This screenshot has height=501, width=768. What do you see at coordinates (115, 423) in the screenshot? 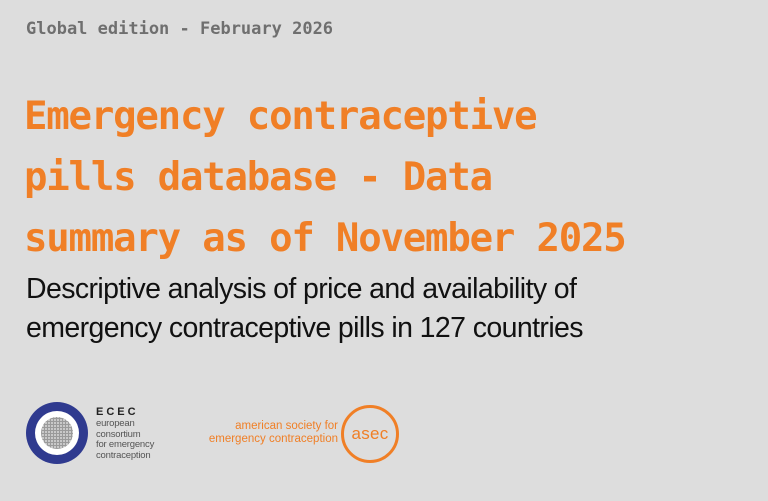
I see `ecec-line: european` at bounding box center [115, 423].